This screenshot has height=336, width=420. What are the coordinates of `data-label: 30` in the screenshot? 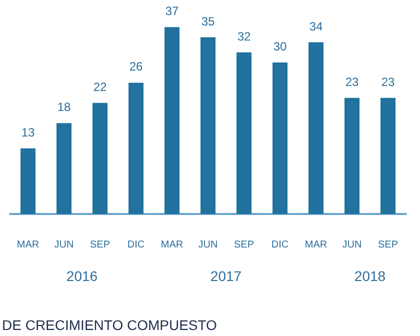 It's located at (280, 47).